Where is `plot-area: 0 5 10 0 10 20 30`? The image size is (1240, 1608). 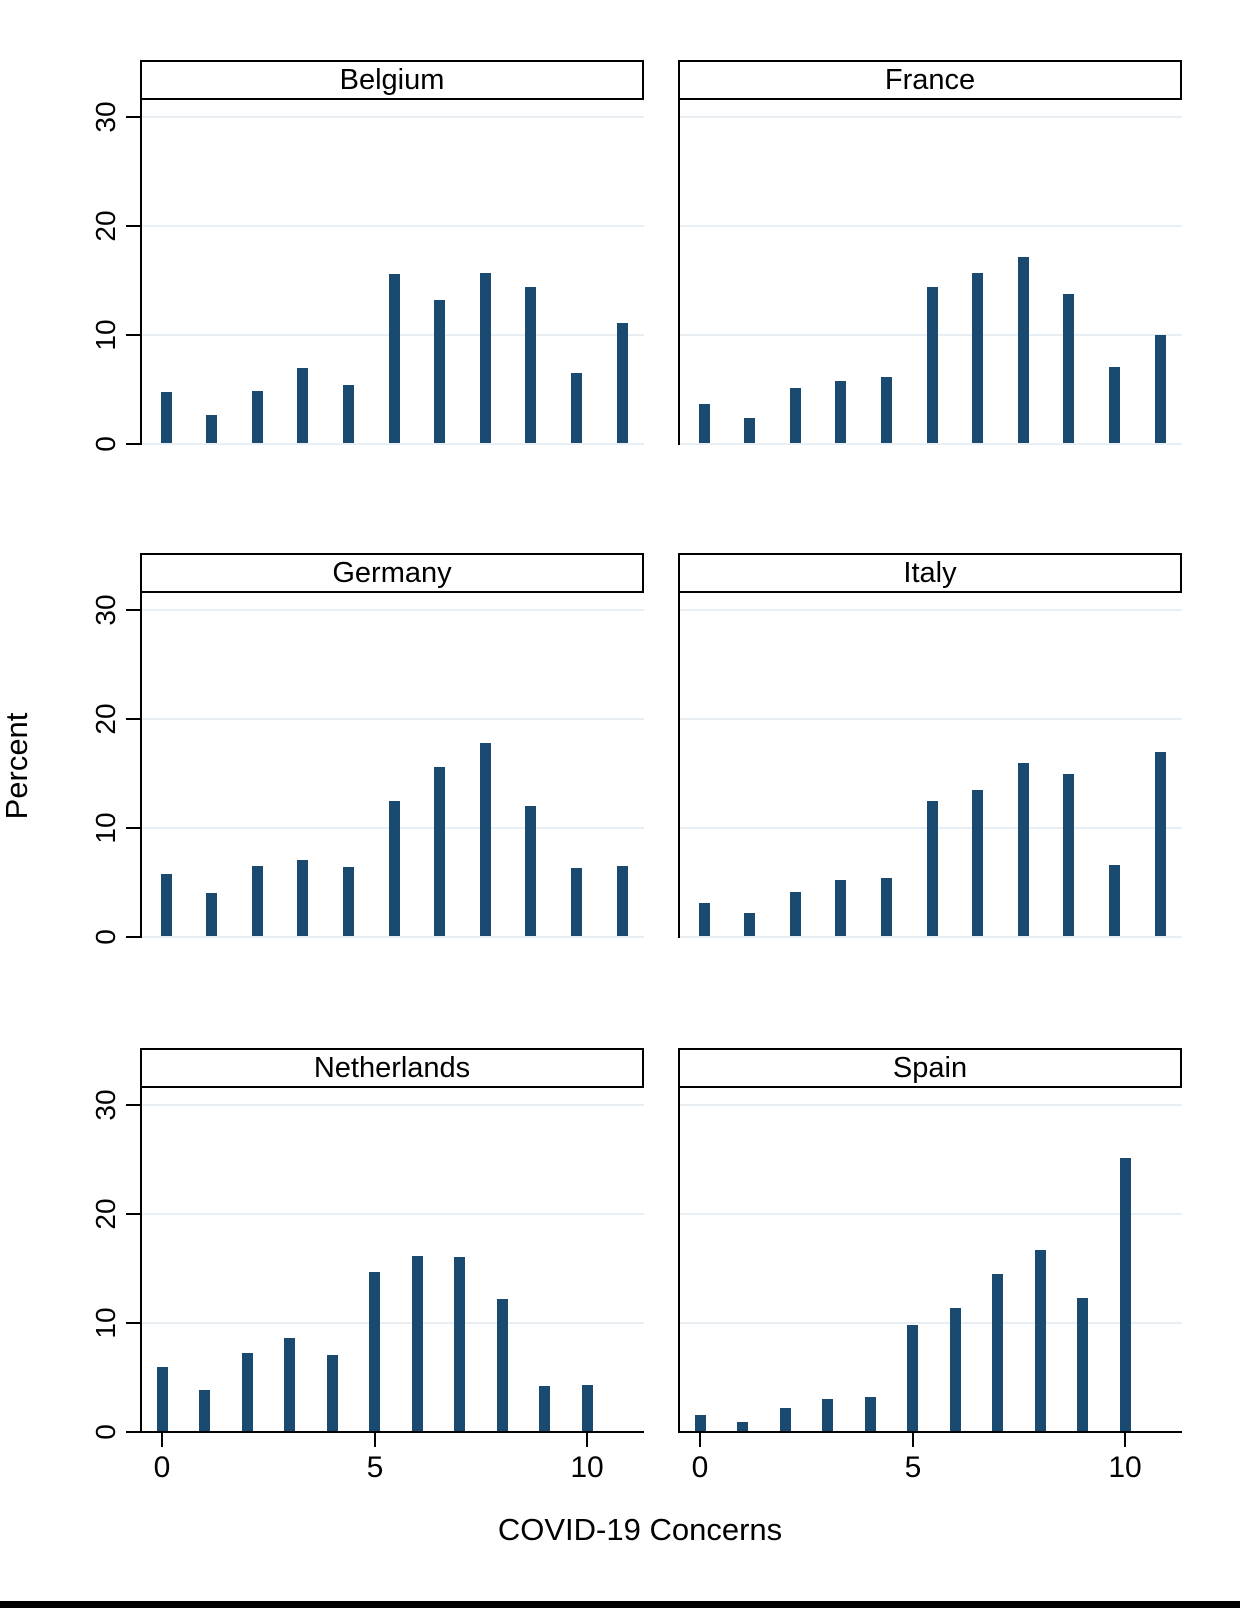 plot-area: 0 5 10 0 10 20 30 is located at coordinates (367, 1286).